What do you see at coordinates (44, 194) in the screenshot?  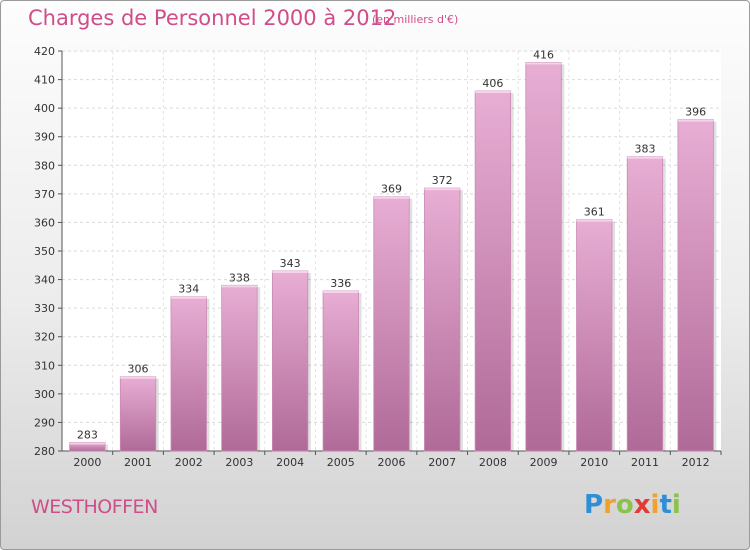 I see `y-tick-label: 370` at bounding box center [44, 194].